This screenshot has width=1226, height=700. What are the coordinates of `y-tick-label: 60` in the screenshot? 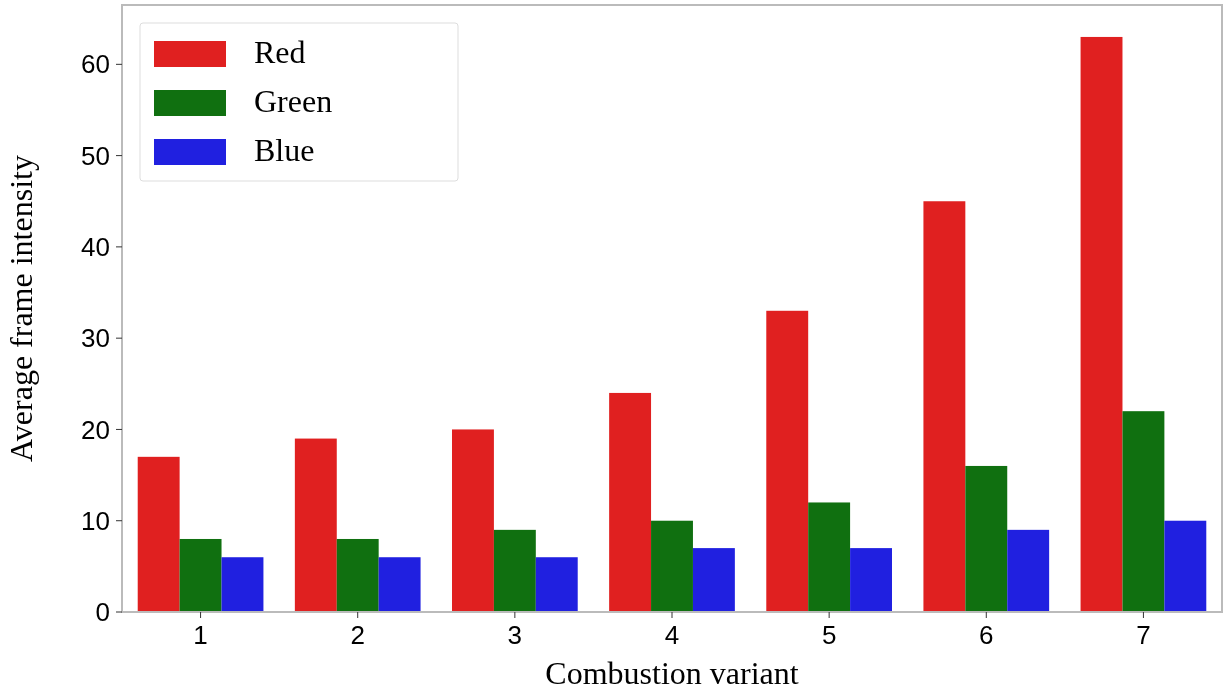 It's located at (95, 64).